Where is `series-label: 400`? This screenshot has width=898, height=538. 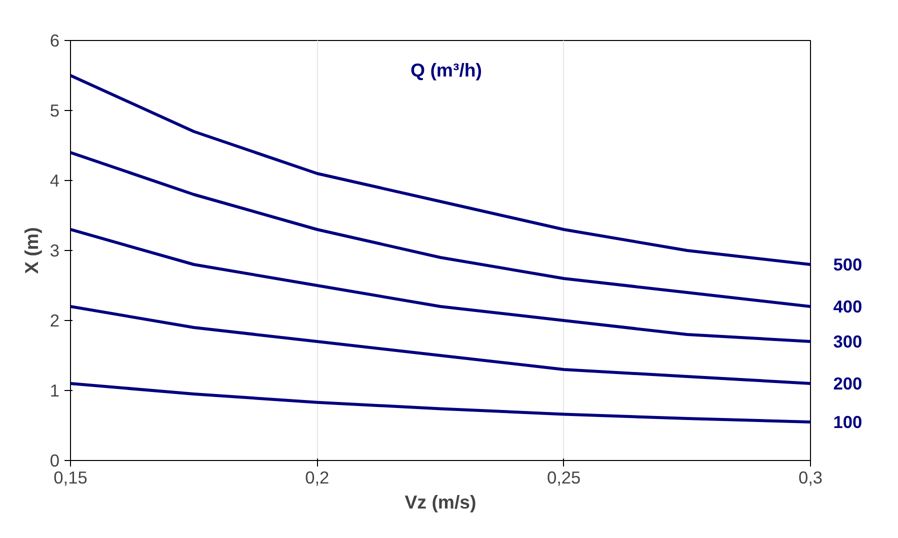
series-label: 400 is located at coordinates (847, 306).